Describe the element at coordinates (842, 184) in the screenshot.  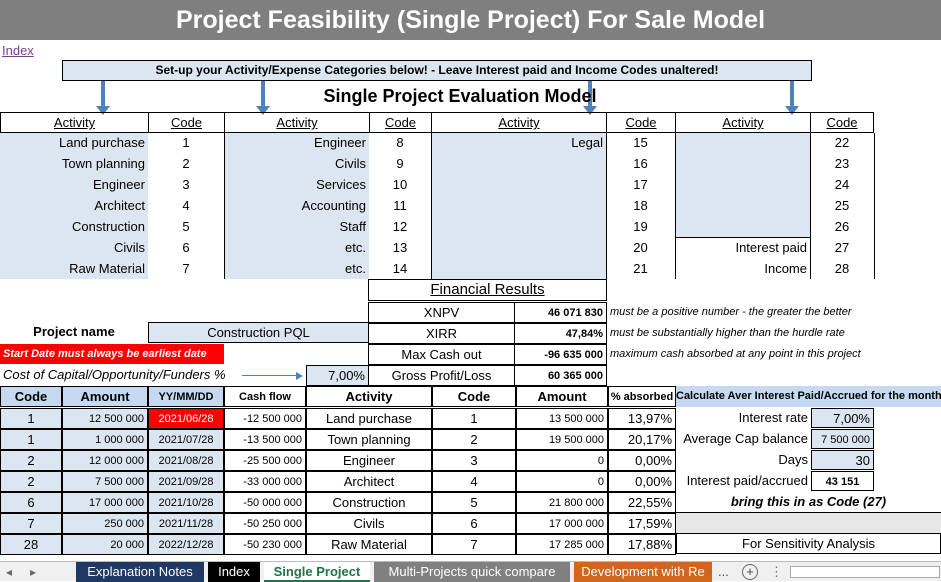
I see `category-code: 24` at that location.